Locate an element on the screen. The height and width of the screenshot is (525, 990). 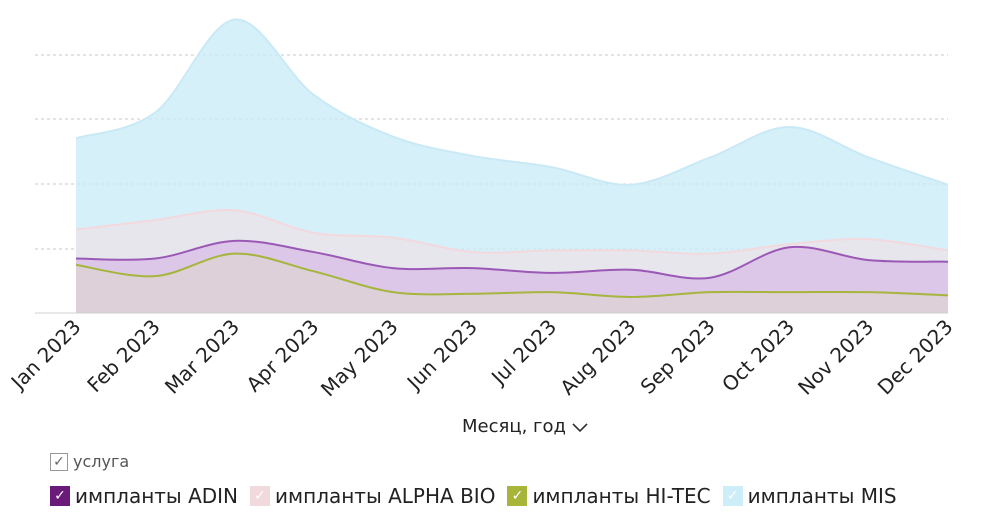
legend-group-title: услуга is located at coordinates (101, 461).